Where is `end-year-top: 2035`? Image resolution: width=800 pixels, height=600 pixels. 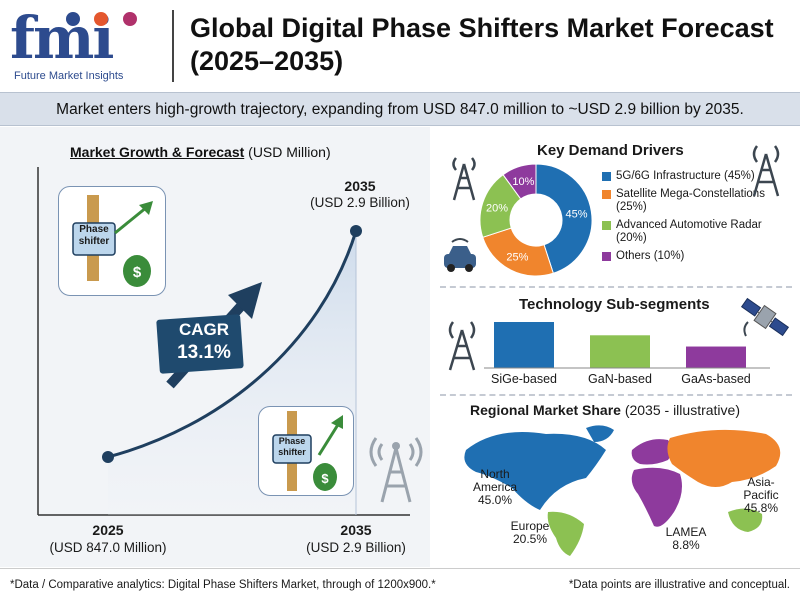 end-year-top: 2035 is located at coordinates (360, 186).